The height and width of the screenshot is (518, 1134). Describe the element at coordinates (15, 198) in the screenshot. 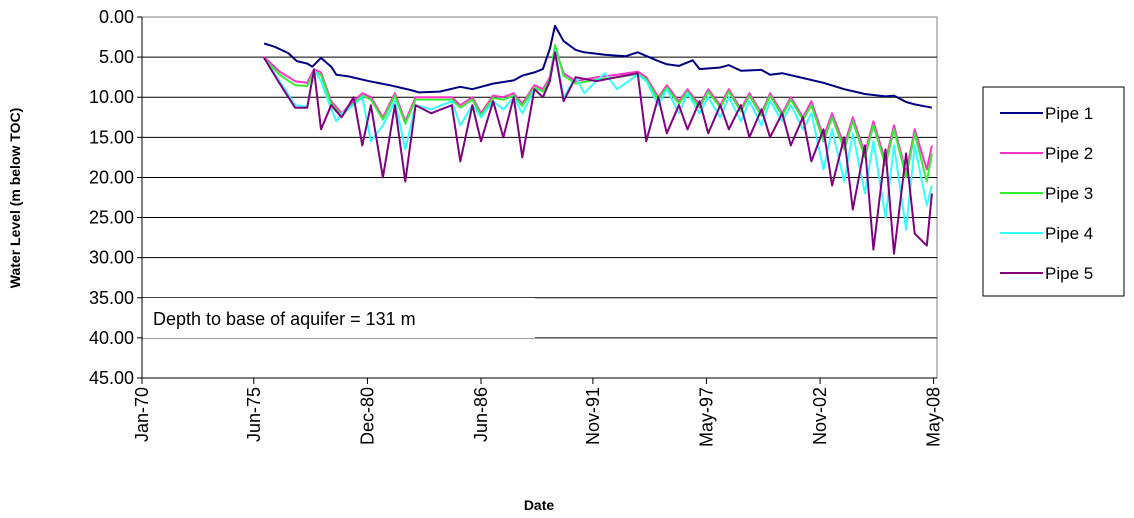

I see `y-axis-title: Water Level (m below TOC)` at that location.